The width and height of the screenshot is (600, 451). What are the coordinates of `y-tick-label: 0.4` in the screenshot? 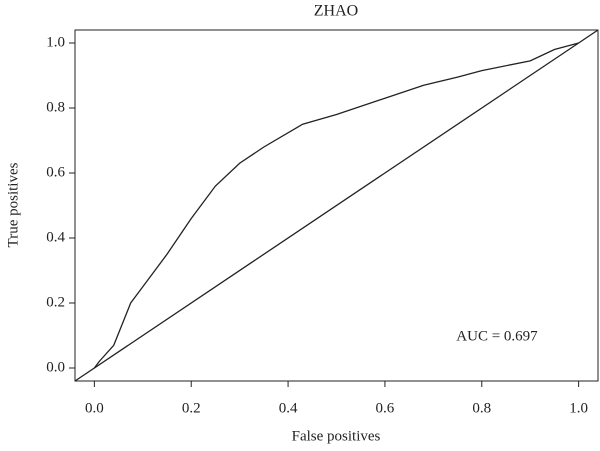 It's located at (55, 237).